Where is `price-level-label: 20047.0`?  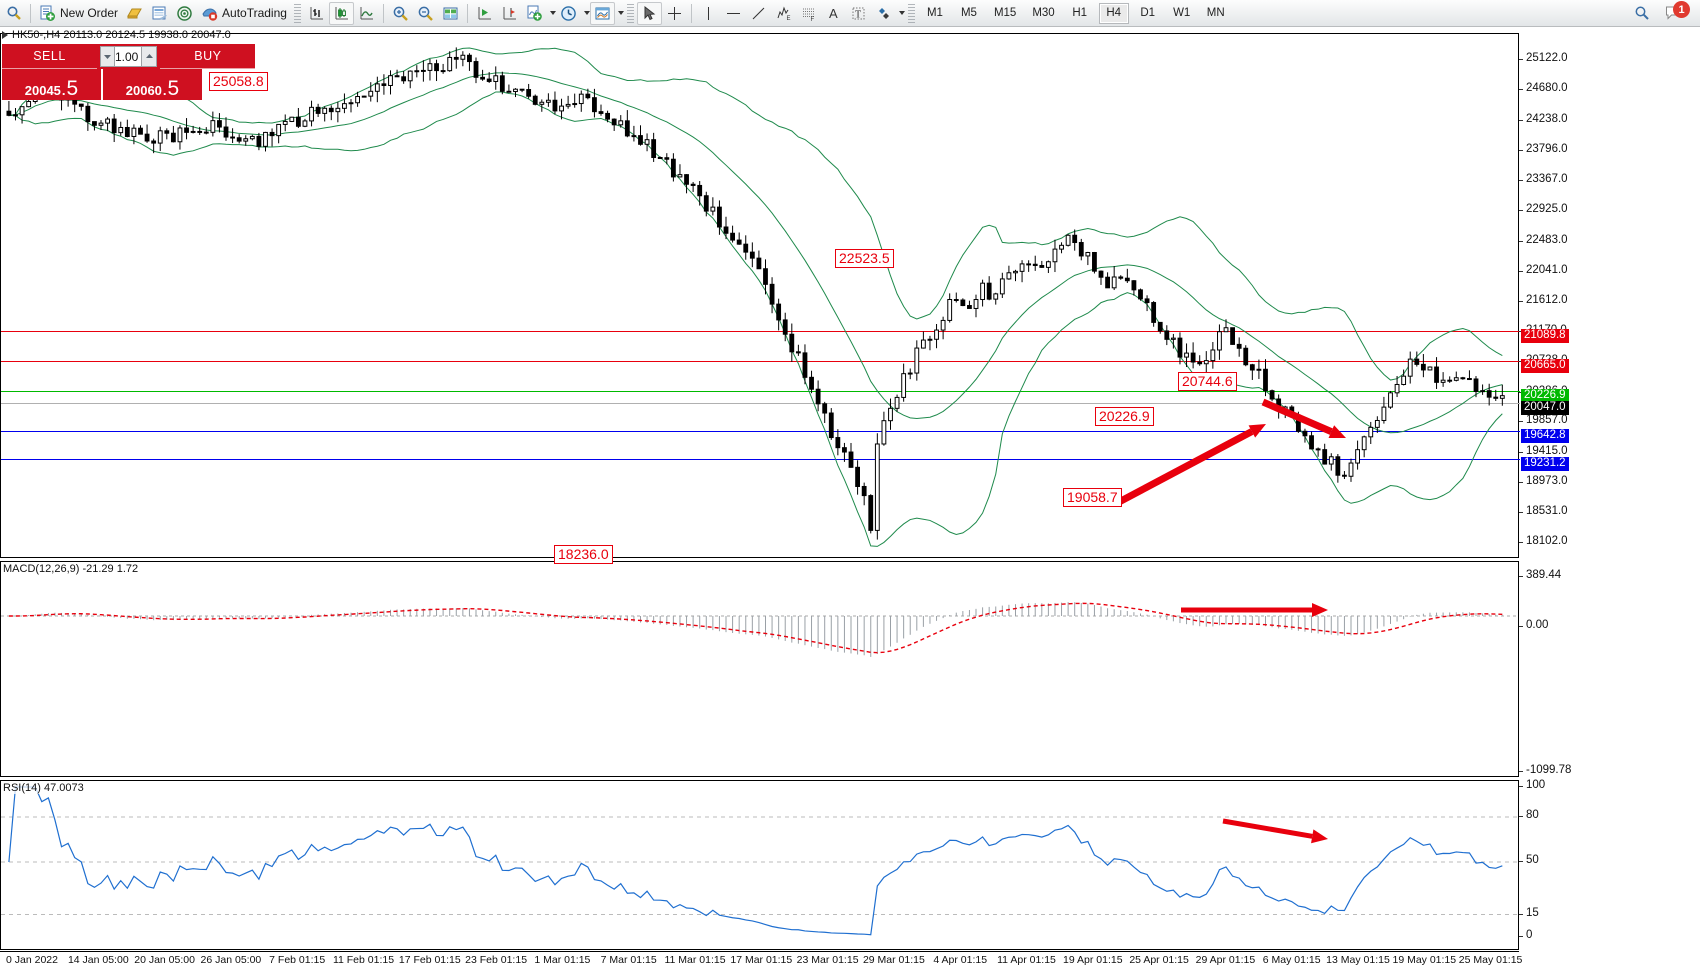
price-level-label: 20047.0 is located at coordinates (1545, 408).